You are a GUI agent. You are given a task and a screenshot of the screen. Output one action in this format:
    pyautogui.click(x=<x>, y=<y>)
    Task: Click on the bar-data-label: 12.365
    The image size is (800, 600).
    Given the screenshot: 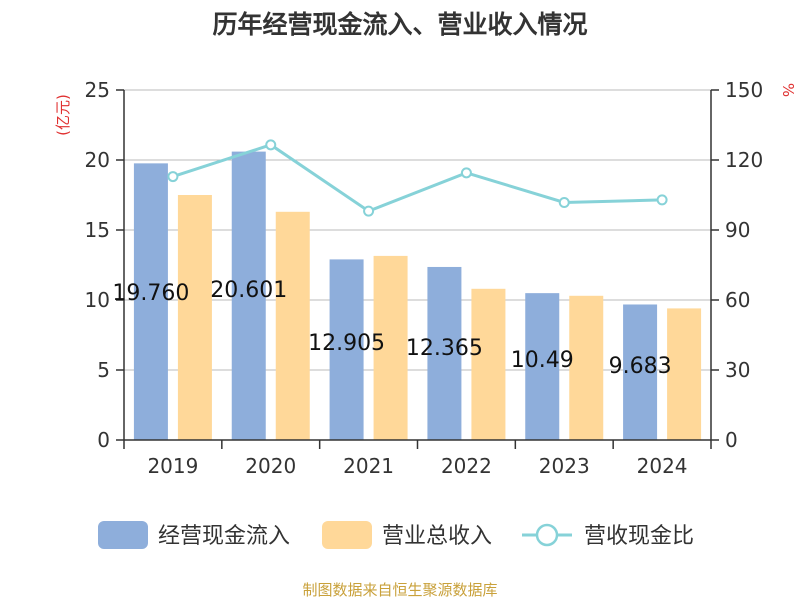 What is the action you would take?
    pyautogui.click(x=444, y=348)
    